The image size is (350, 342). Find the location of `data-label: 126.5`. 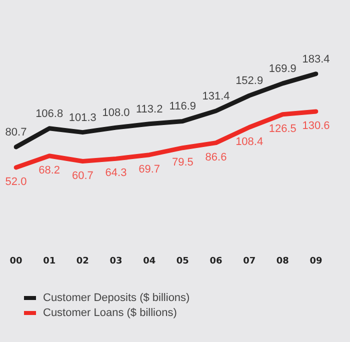

data-label: 126.5 is located at coordinates (282, 128).